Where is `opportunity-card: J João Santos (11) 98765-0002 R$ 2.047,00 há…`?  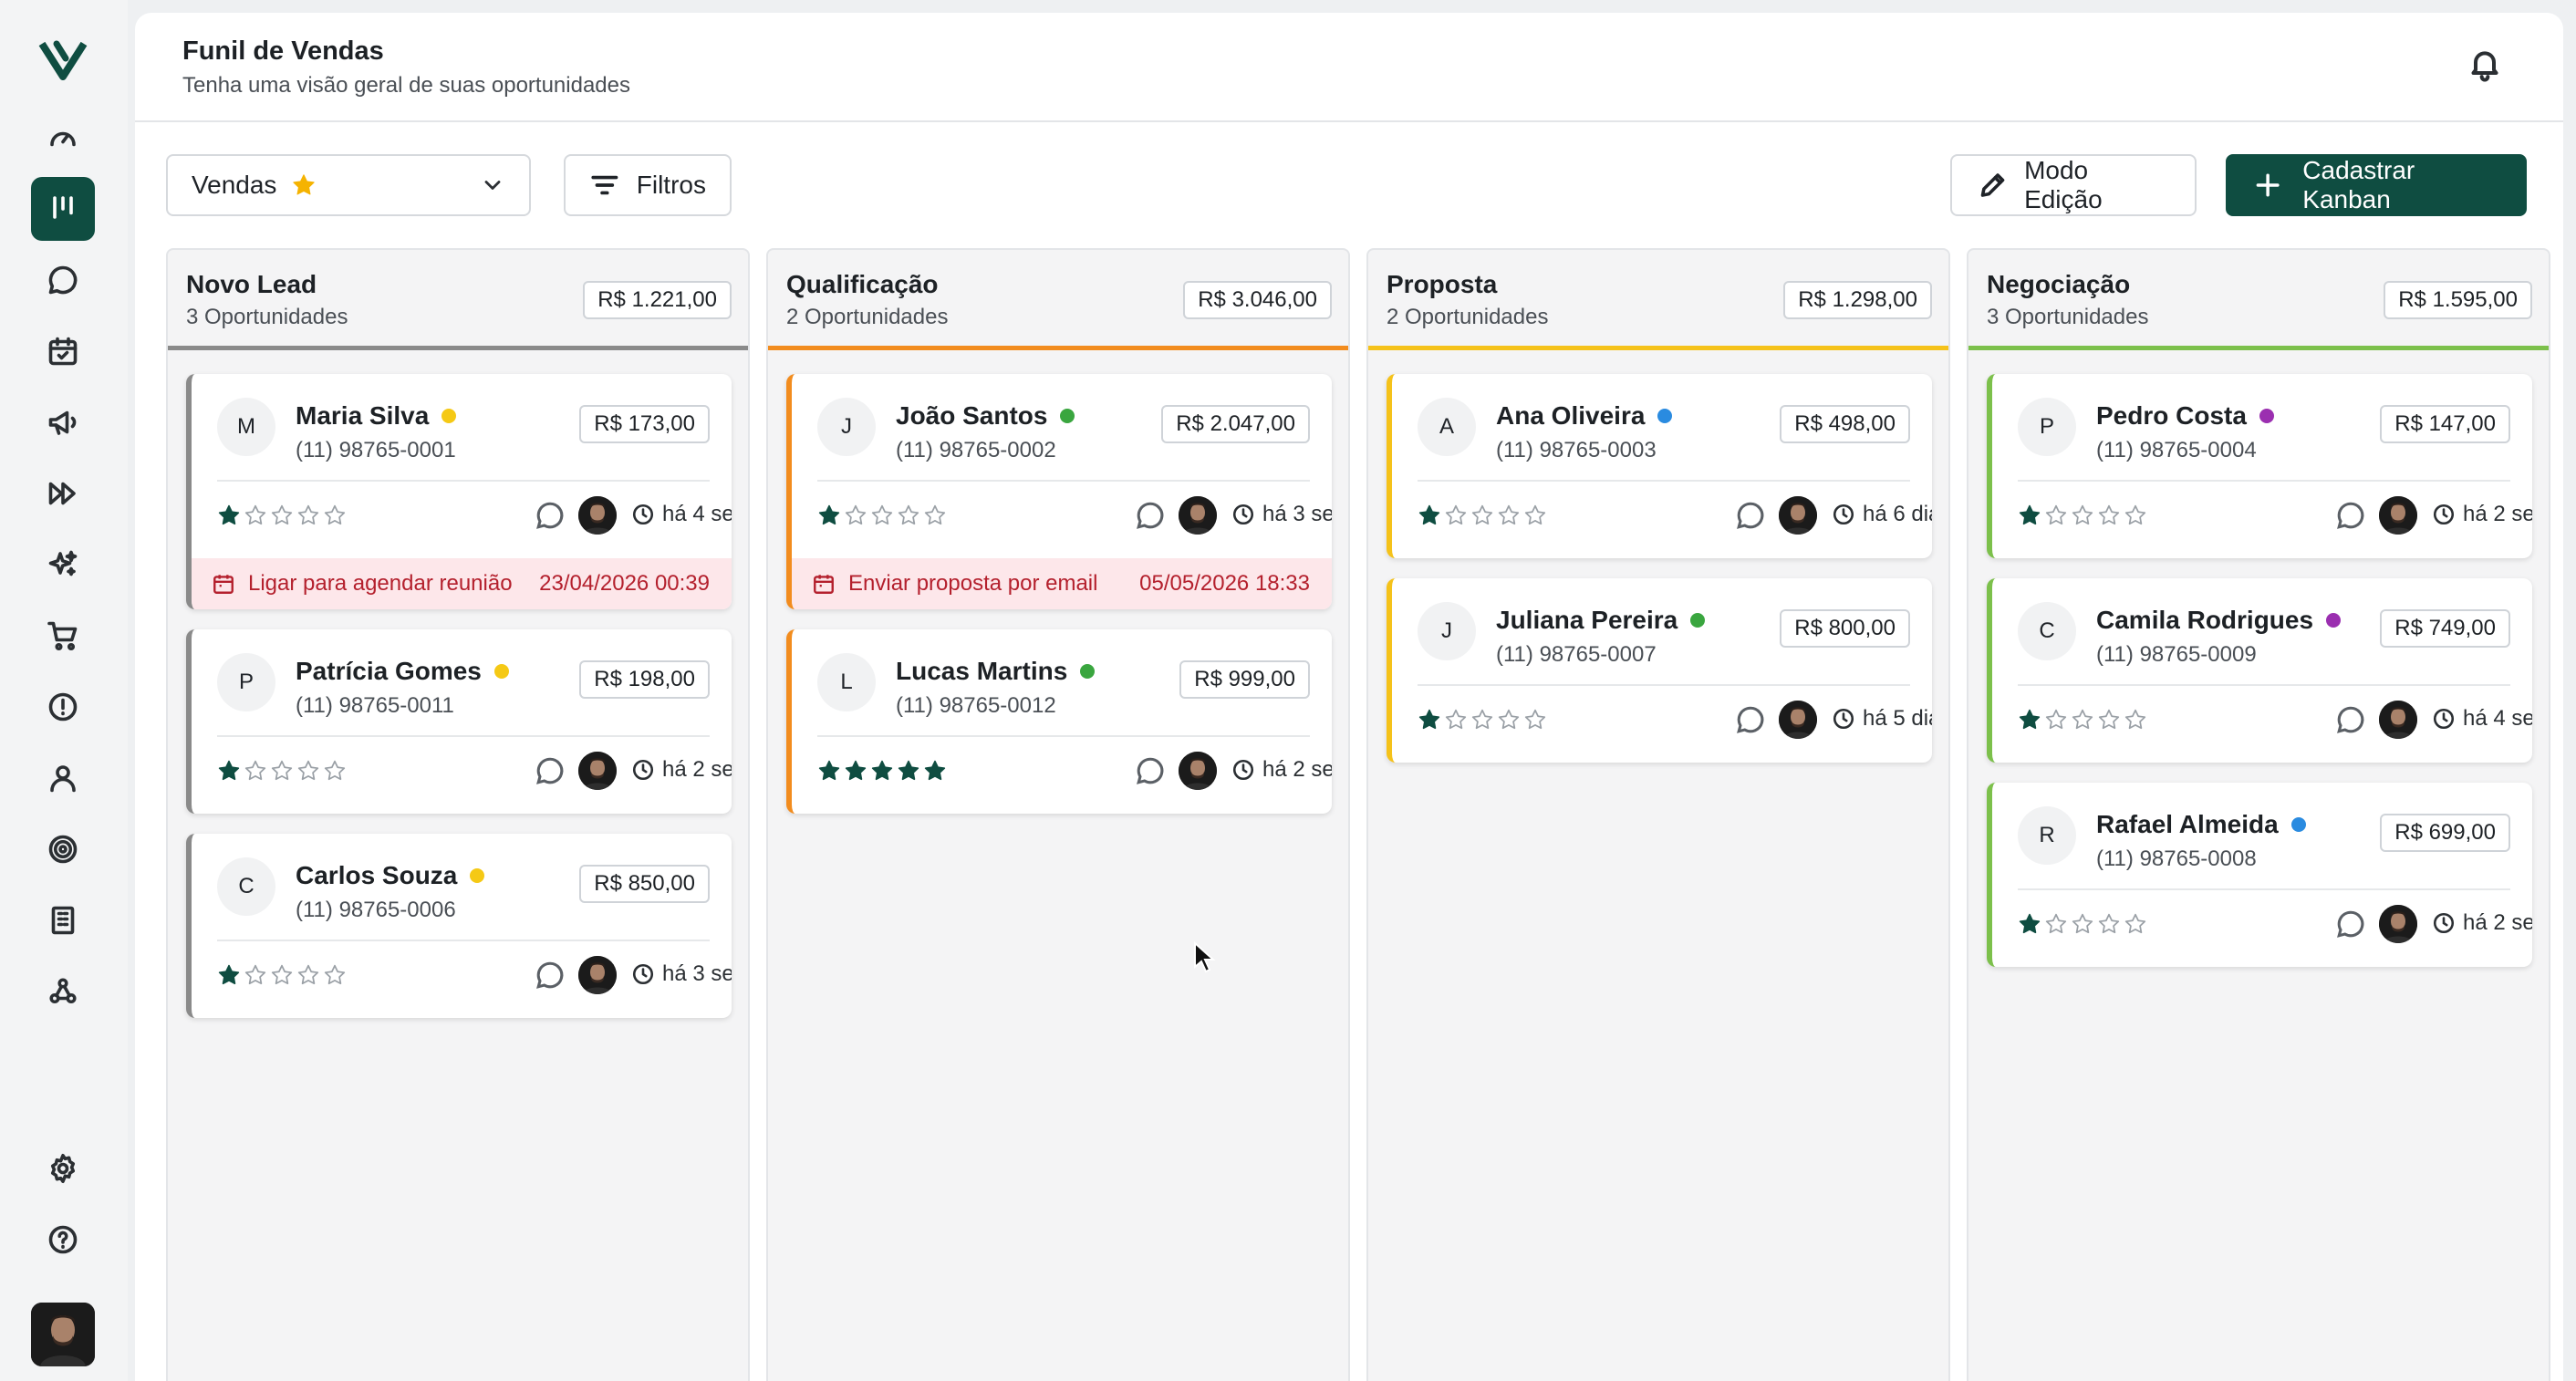 opportunity-card: J João Santos (11) 98765-0002 R$ 2.047,00 há… is located at coordinates (1059, 491).